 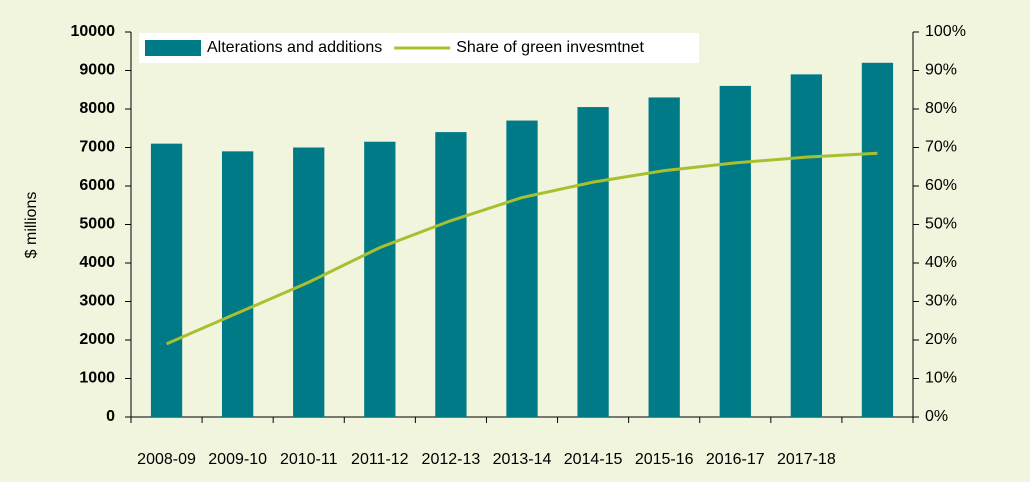 What do you see at coordinates (97, 70) in the screenshot?
I see `y-tick-label: 9000` at bounding box center [97, 70].